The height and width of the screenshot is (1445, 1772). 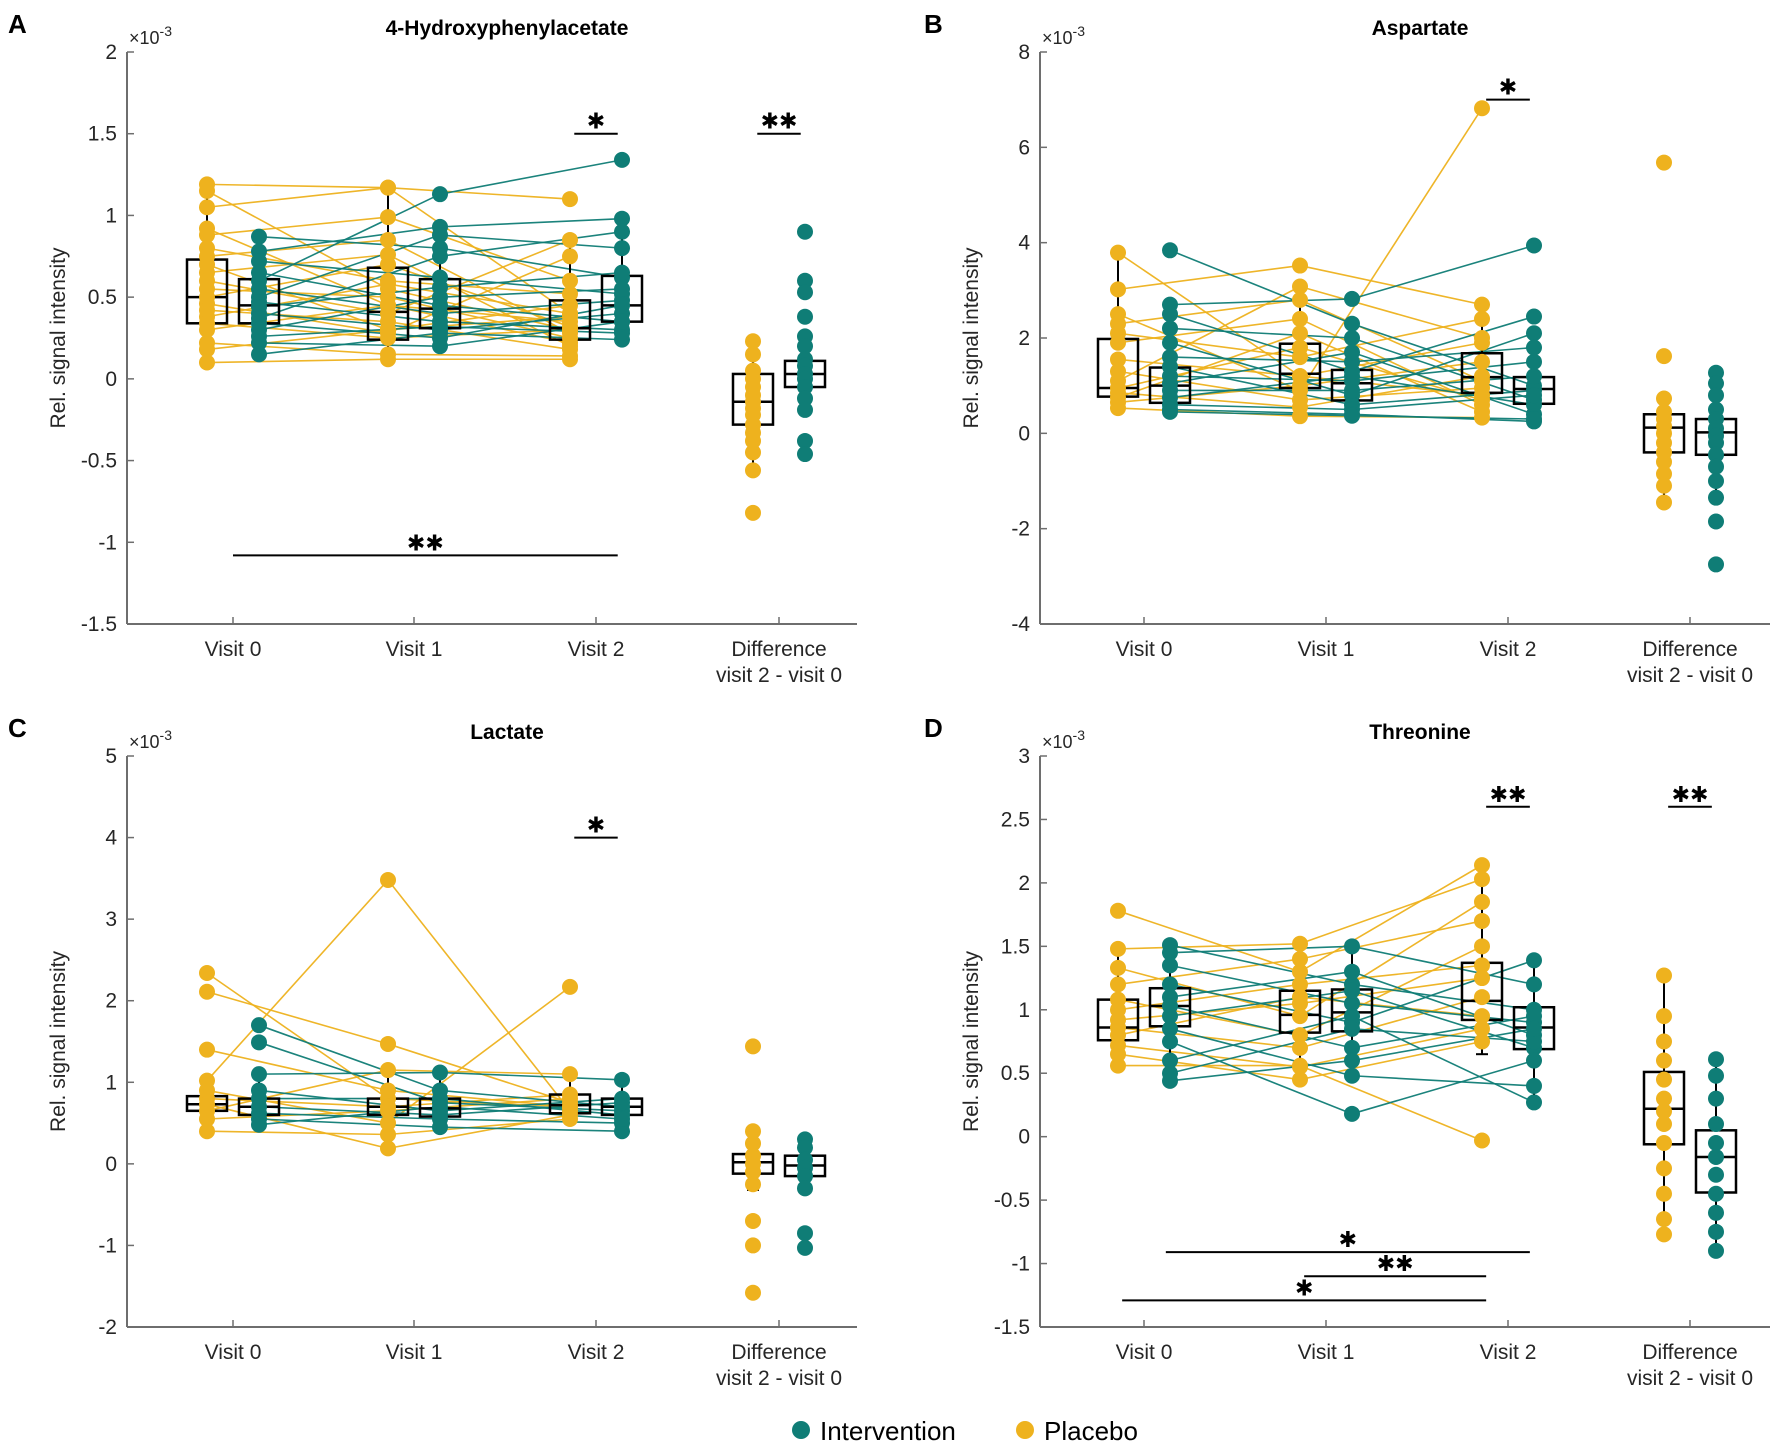 I want to click on y-tick-label: 8, so click(x=1024, y=52).